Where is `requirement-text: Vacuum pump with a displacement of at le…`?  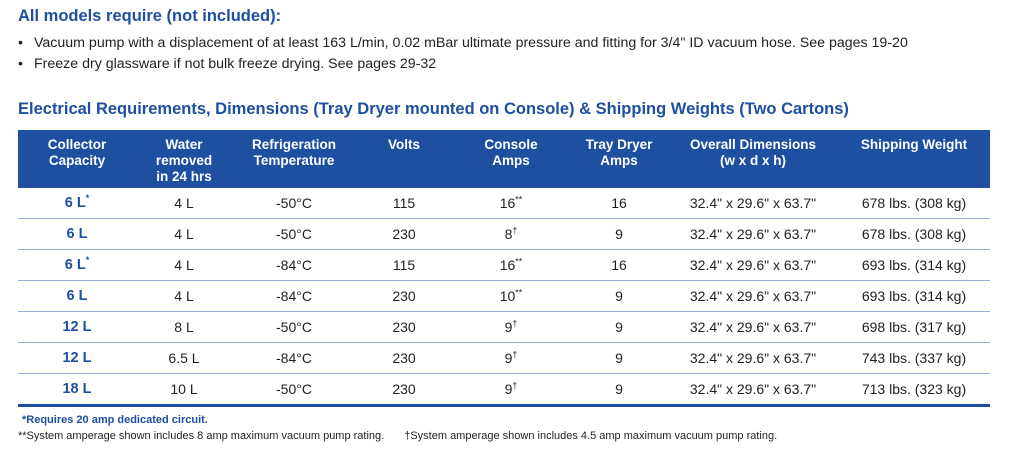 requirement-text: Vacuum pump with a displacement of at le… is located at coordinates (471, 43).